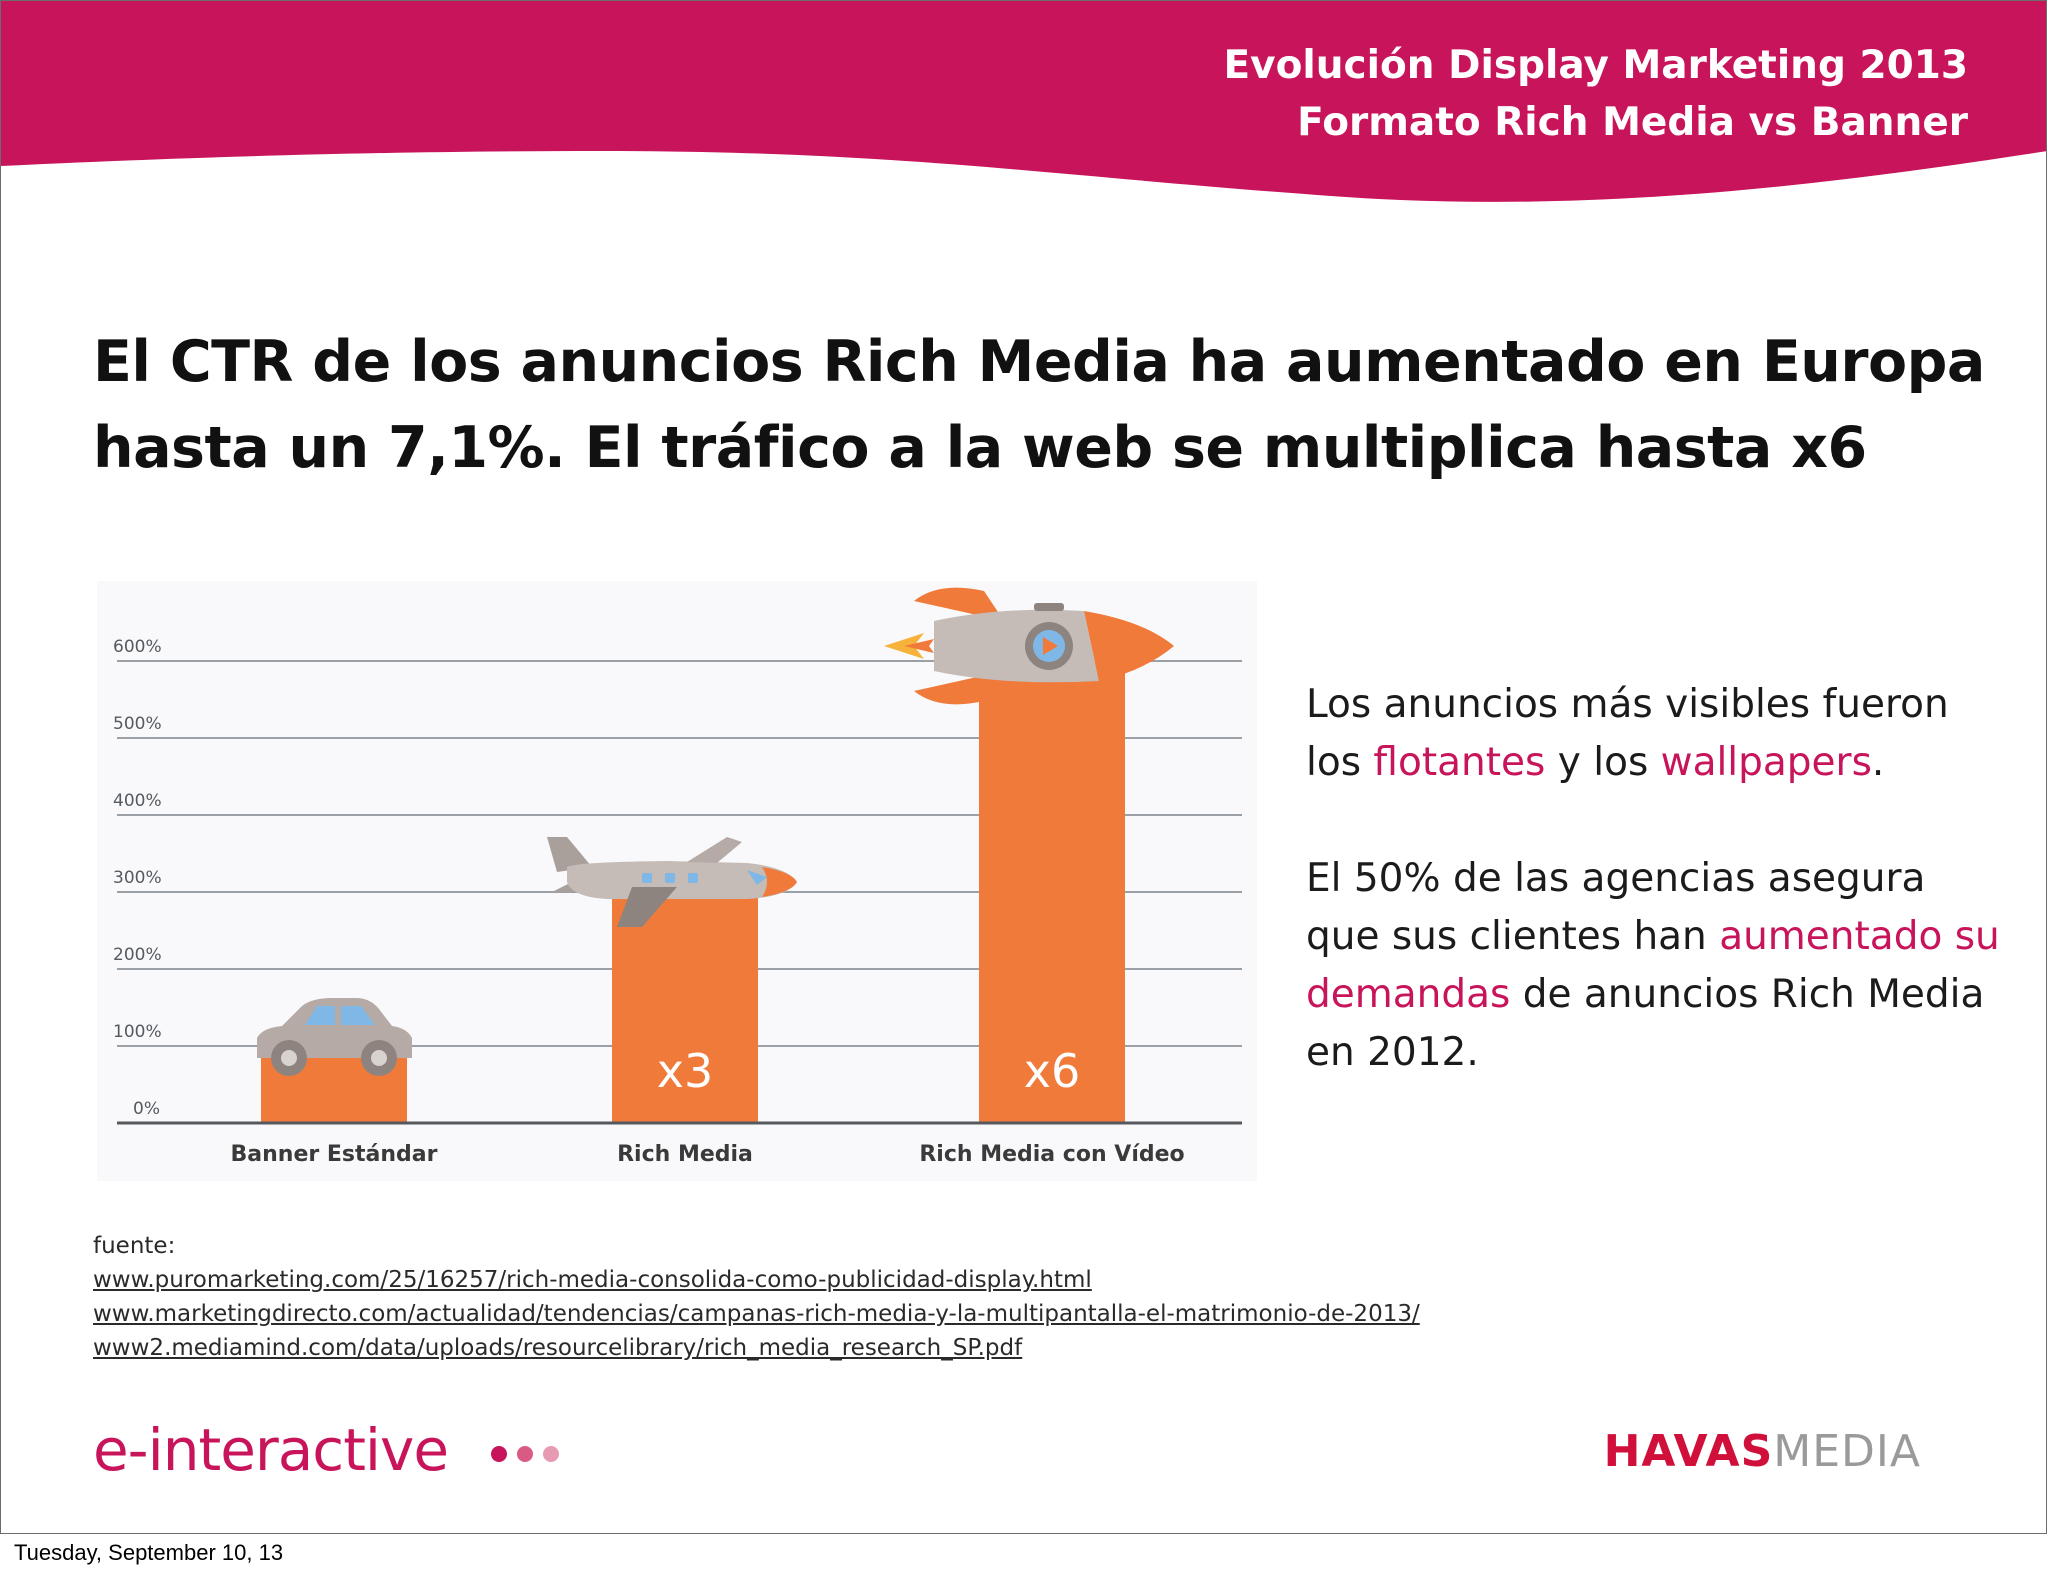 The height and width of the screenshot is (1576, 2048). I want to click on e-interactive-logo-dots, so click(530, 1456).